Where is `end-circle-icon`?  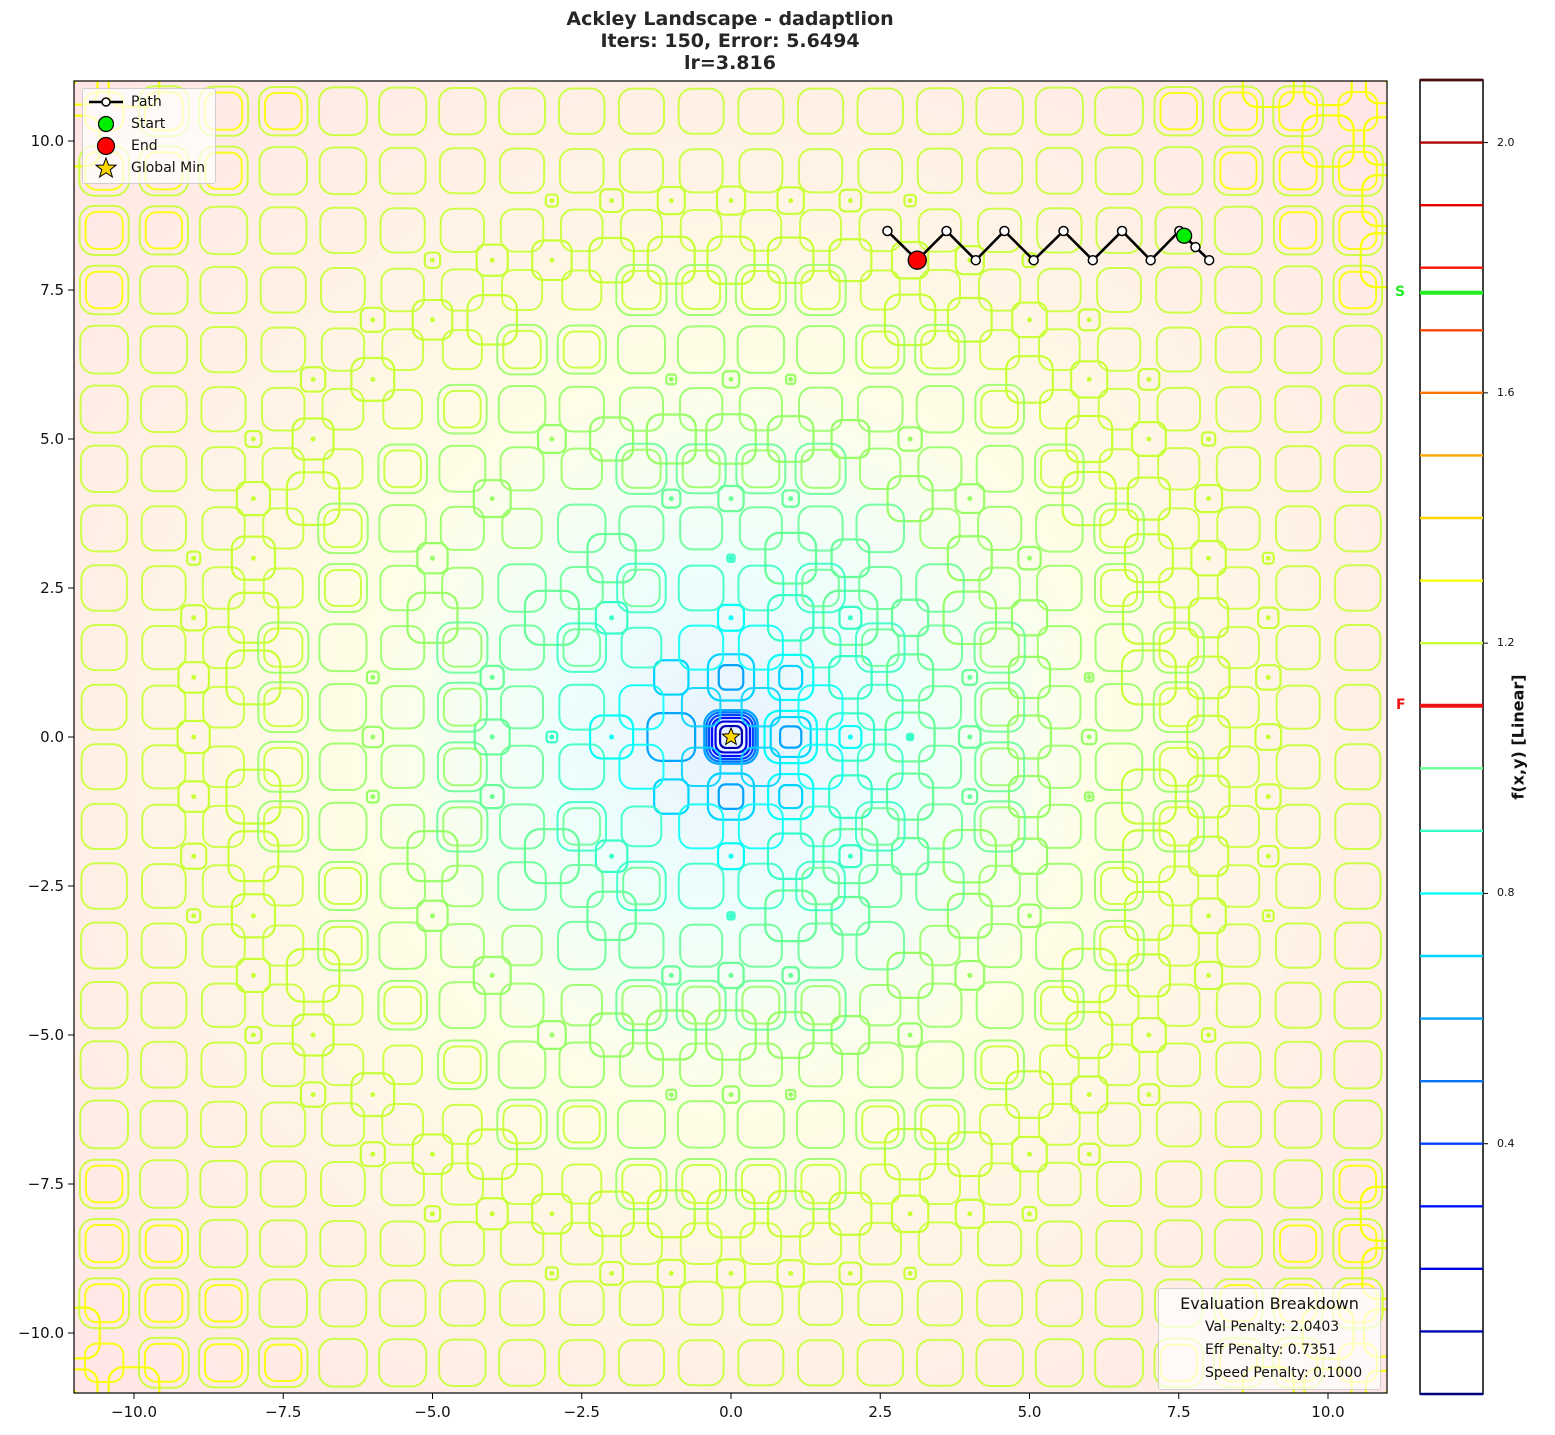 end-circle-icon is located at coordinates (106, 146).